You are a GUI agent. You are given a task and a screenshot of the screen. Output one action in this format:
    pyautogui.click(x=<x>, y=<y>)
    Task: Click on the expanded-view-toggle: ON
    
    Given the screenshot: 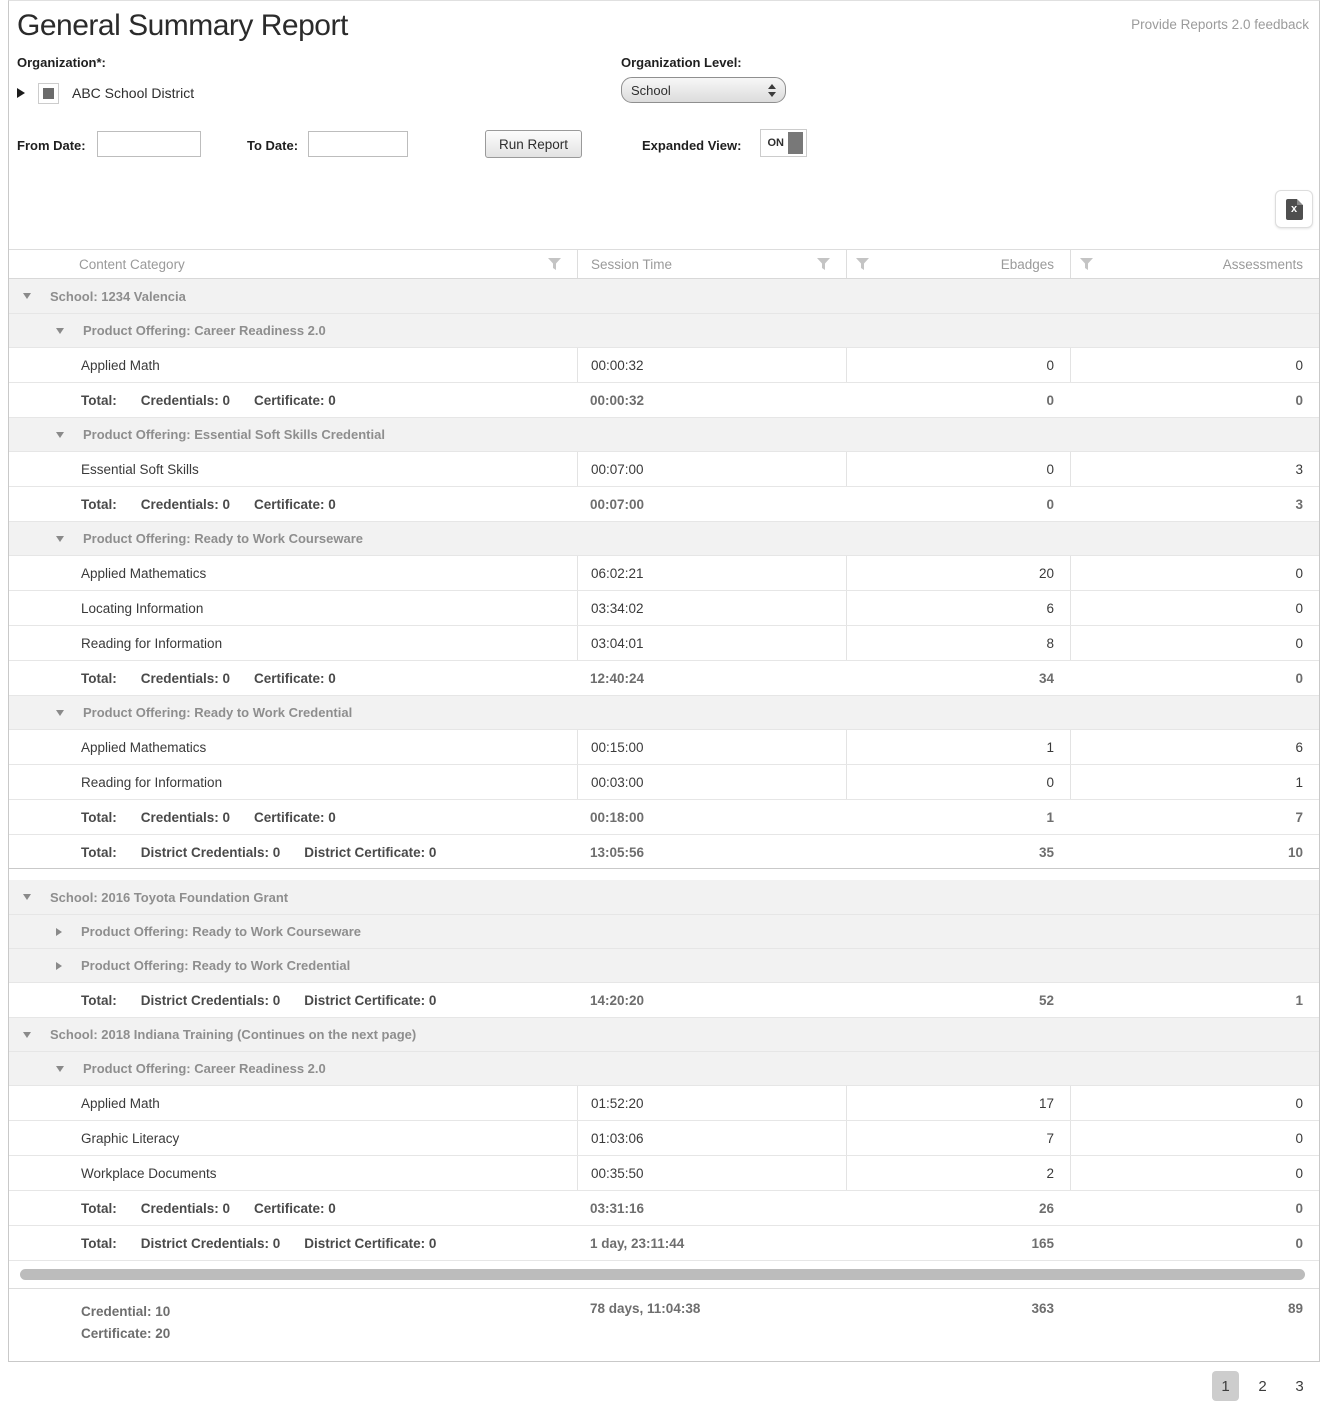 What is the action you would take?
    pyautogui.click(x=783, y=143)
    